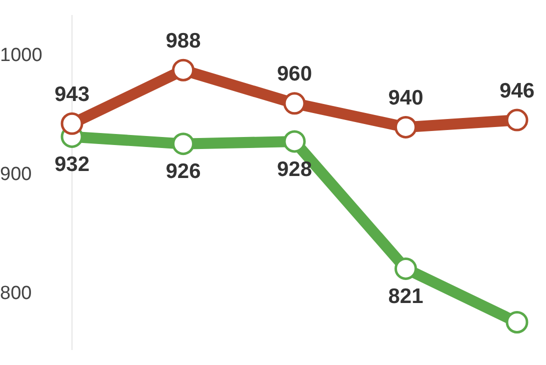  What do you see at coordinates (16, 293) in the screenshot?
I see `y-tick-label: 800` at bounding box center [16, 293].